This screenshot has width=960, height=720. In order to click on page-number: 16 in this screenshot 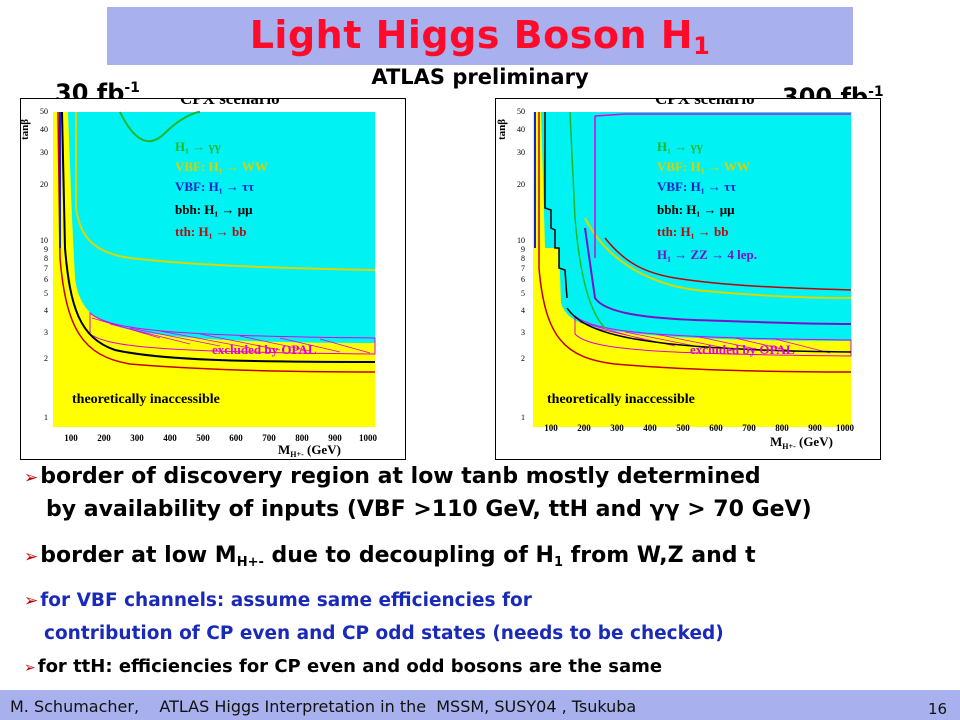, I will do `click(938, 709)`.